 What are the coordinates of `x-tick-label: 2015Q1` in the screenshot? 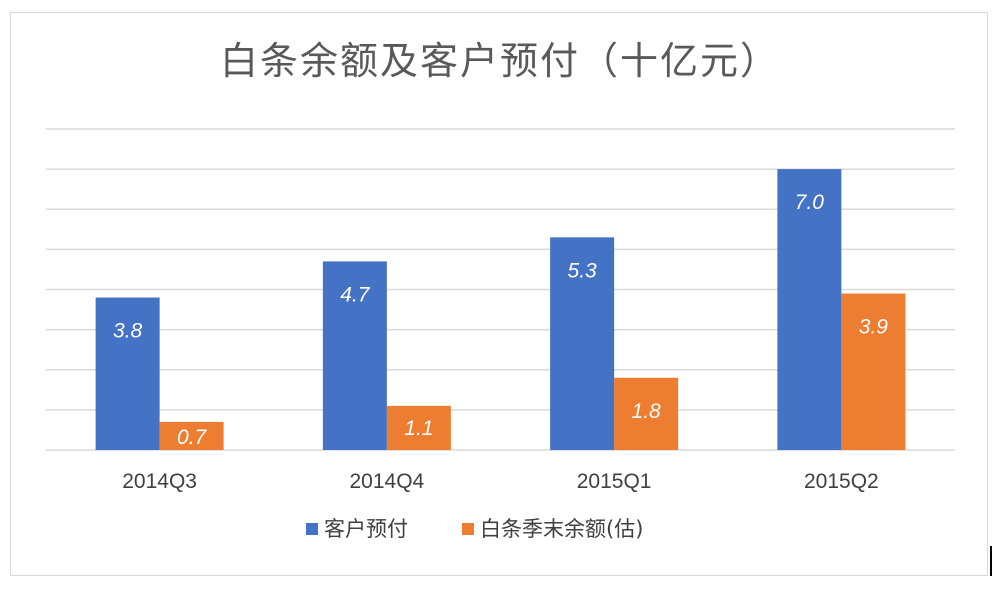 It's located at (614, 481).